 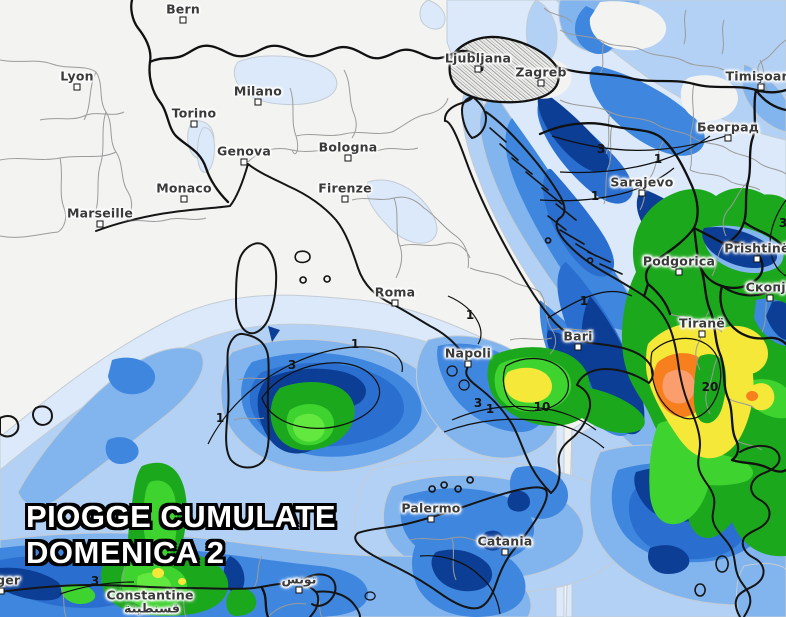 What do you see at coordinates (702, 323) in the screenshot?
I see `city-label-tirane: Tiranë` at bounding box center [702, 323].